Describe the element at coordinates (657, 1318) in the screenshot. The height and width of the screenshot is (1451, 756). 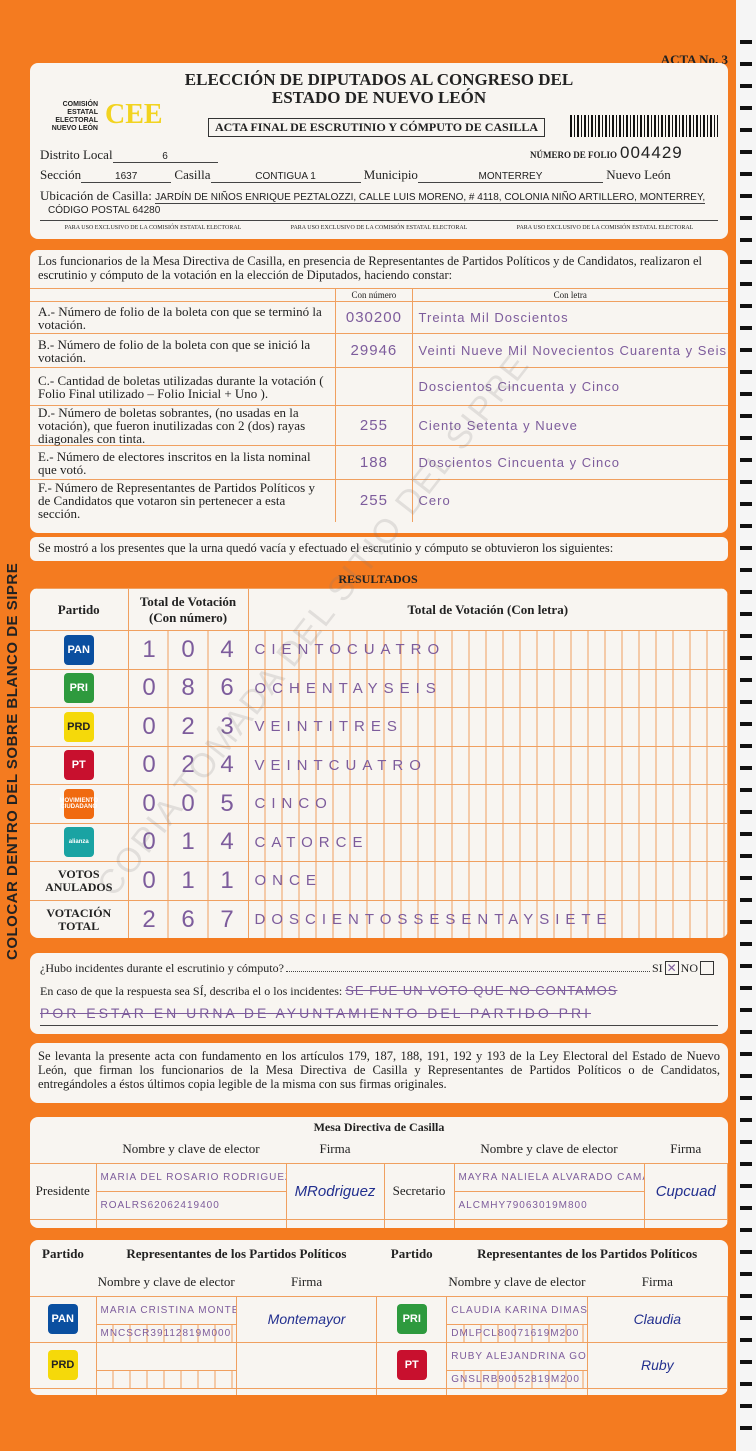
I see `signature: Claudia` at that location.